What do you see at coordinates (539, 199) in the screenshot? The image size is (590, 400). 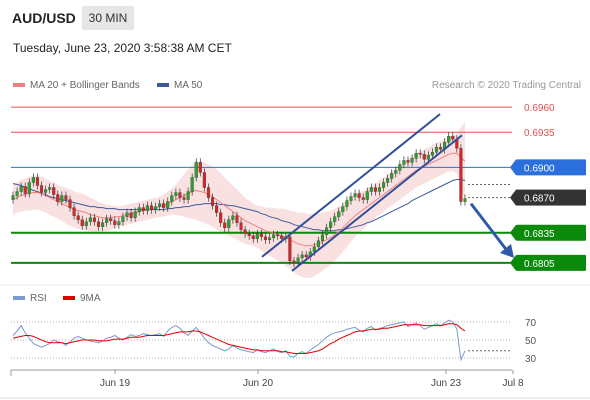 I see `current-price-label: 0.6870` at bounding box center [539, 199].